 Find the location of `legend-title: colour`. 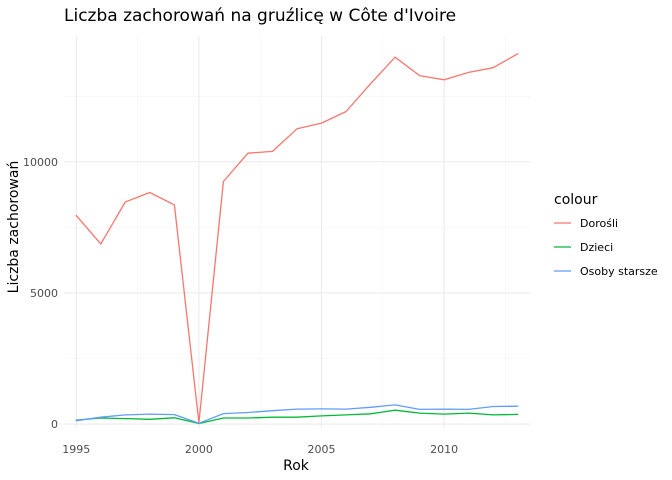

legend-title: colour is located at coordinates (576, 200).